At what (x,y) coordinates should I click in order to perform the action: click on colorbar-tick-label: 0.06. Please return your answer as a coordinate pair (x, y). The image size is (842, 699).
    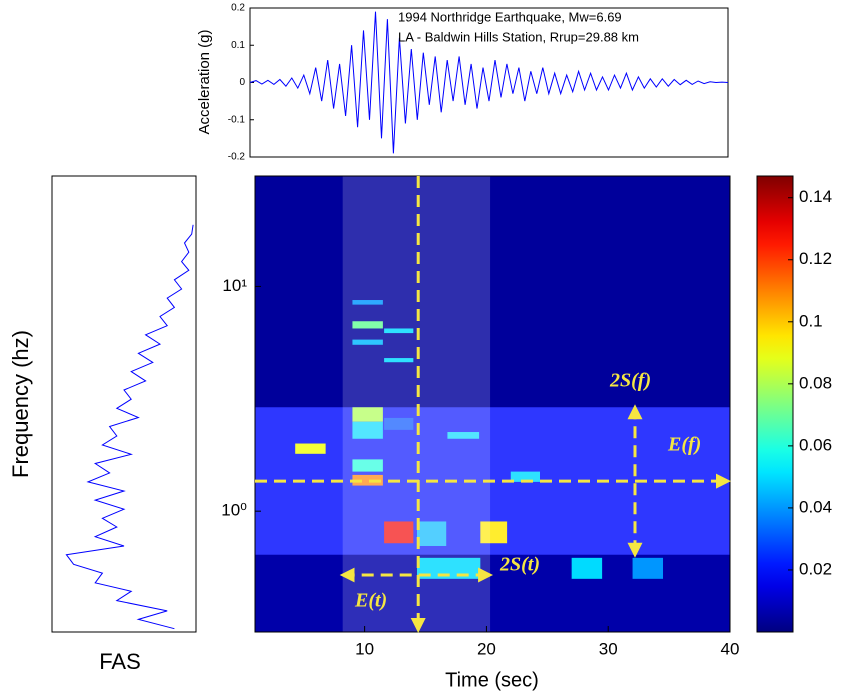
    Looking at the image, I should click on (815, 444).